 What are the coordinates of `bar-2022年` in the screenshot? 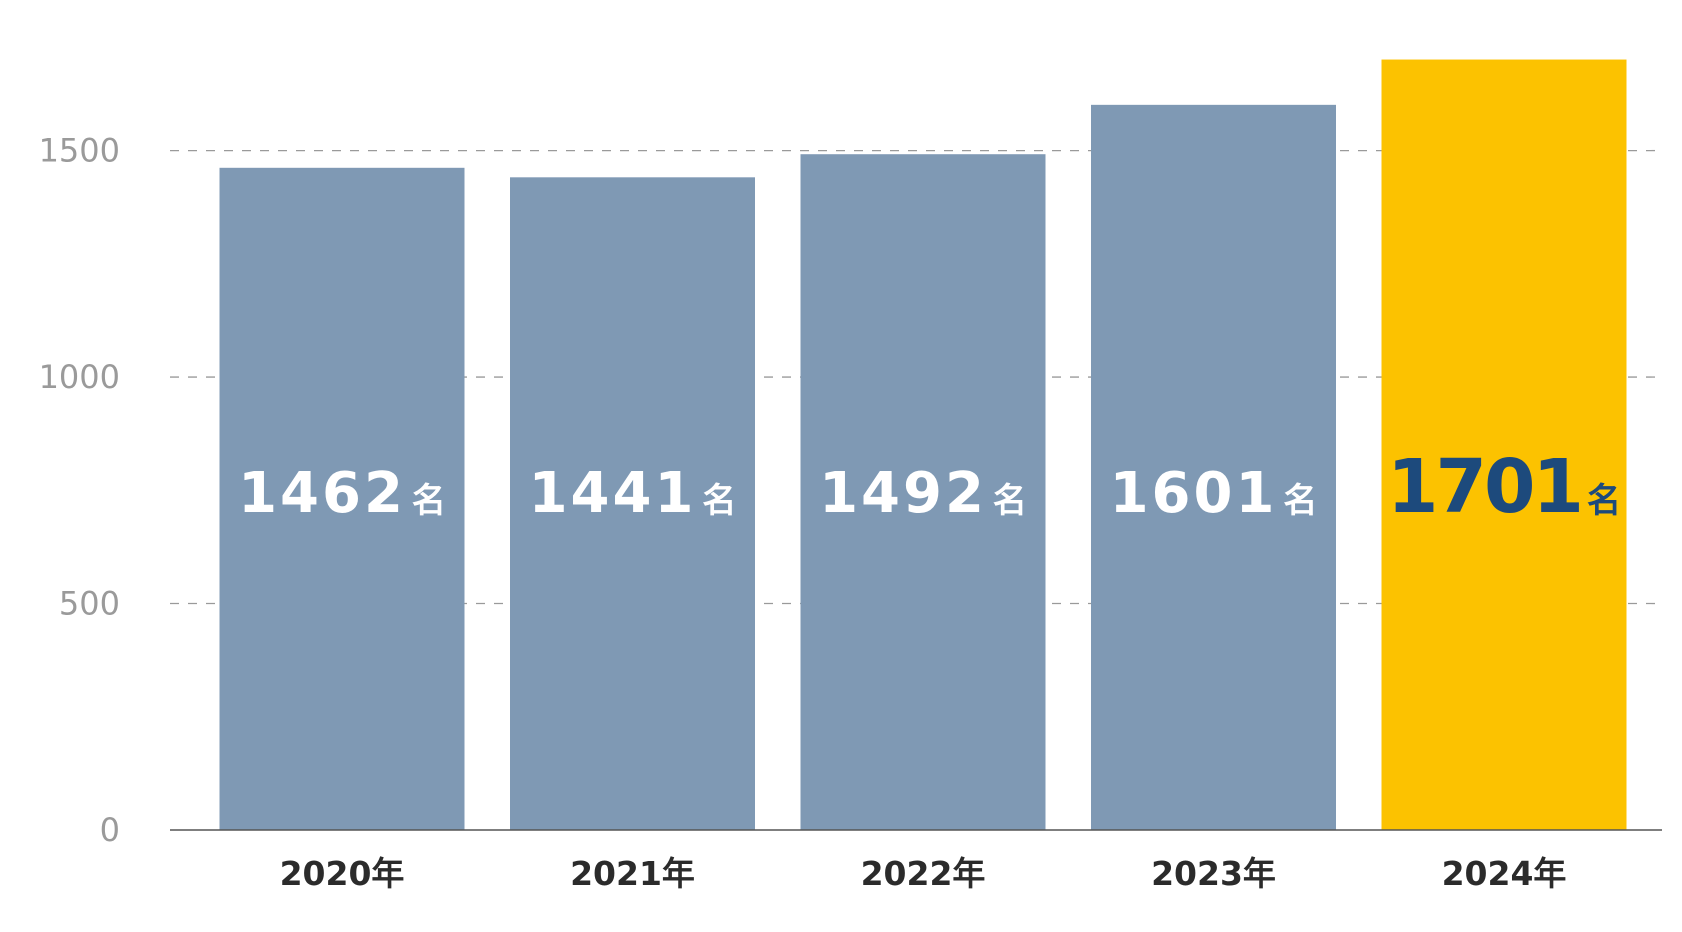 It's located at (923, 492).